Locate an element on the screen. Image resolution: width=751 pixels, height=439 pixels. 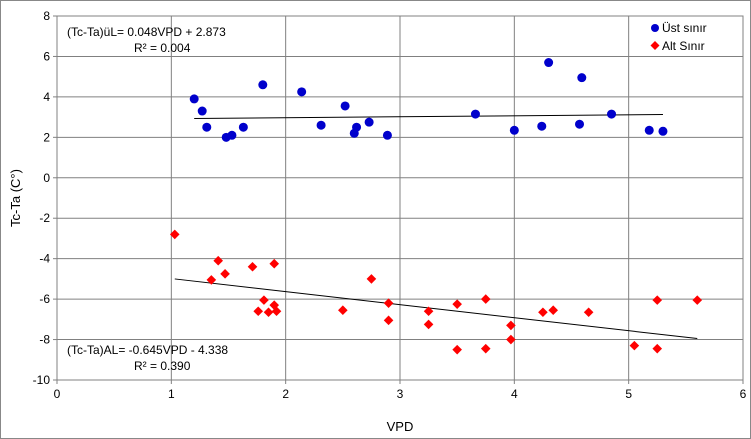
x-tick-labels: 0 1 2 3 4 5 6 is located at coordinates (400, 394).